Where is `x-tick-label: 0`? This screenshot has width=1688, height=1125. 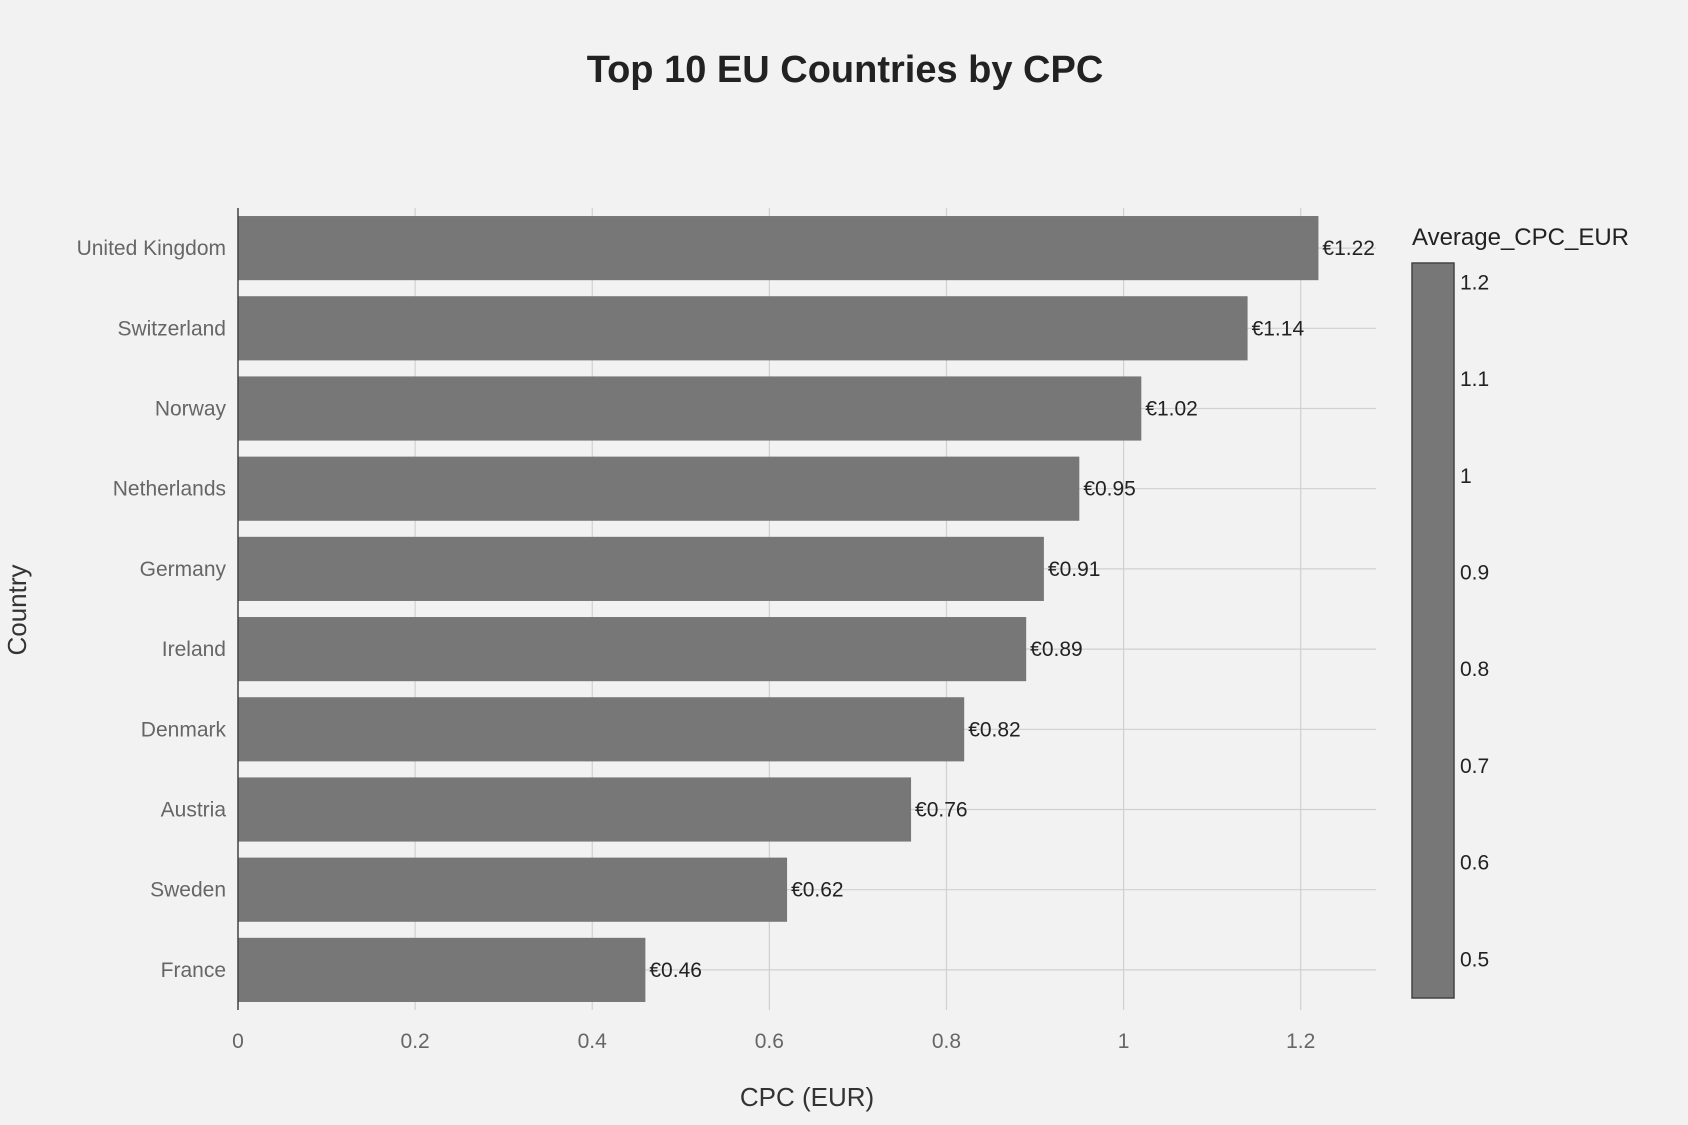 x-tick-label: 0 is located at coordinates (238, 1041).